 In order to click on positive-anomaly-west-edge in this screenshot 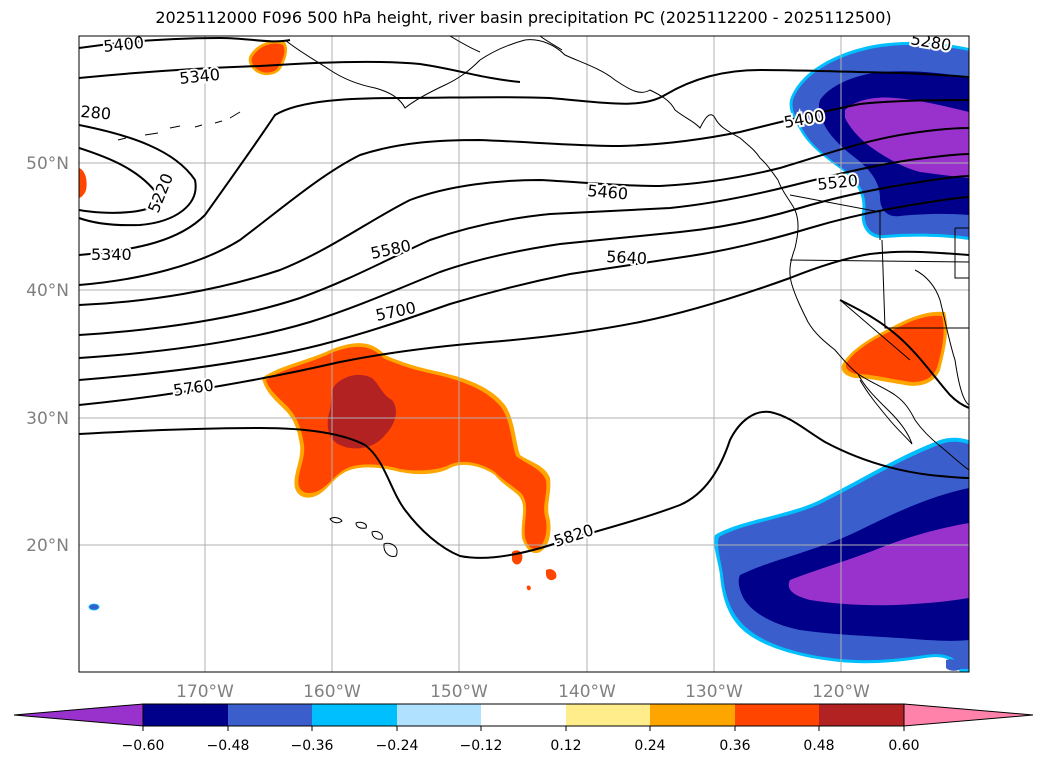, I will do `click(83, 183)`.